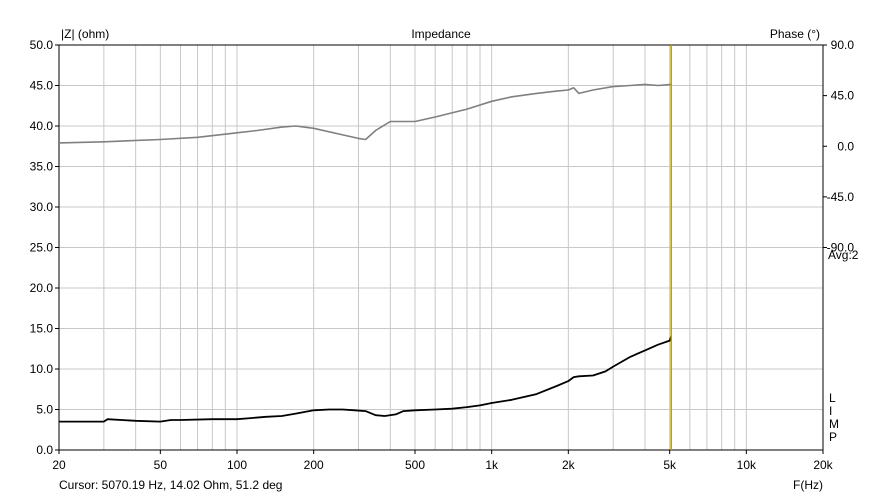 The image size is (882, 495). I want to click on x-tick-label: 5k, so click(670, 465).